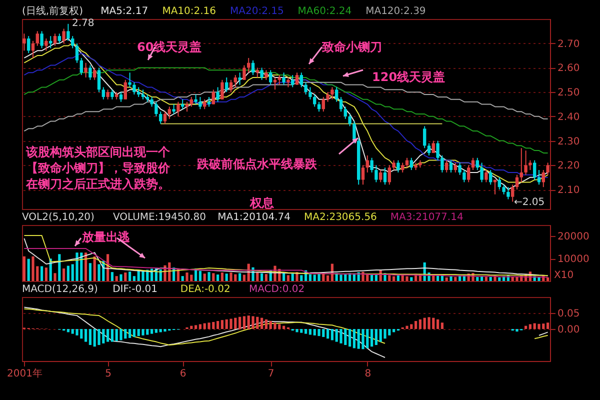  Describe the element at coordinates (83, 23) in the screenshot. I see `annotation: 2.78` at that location.